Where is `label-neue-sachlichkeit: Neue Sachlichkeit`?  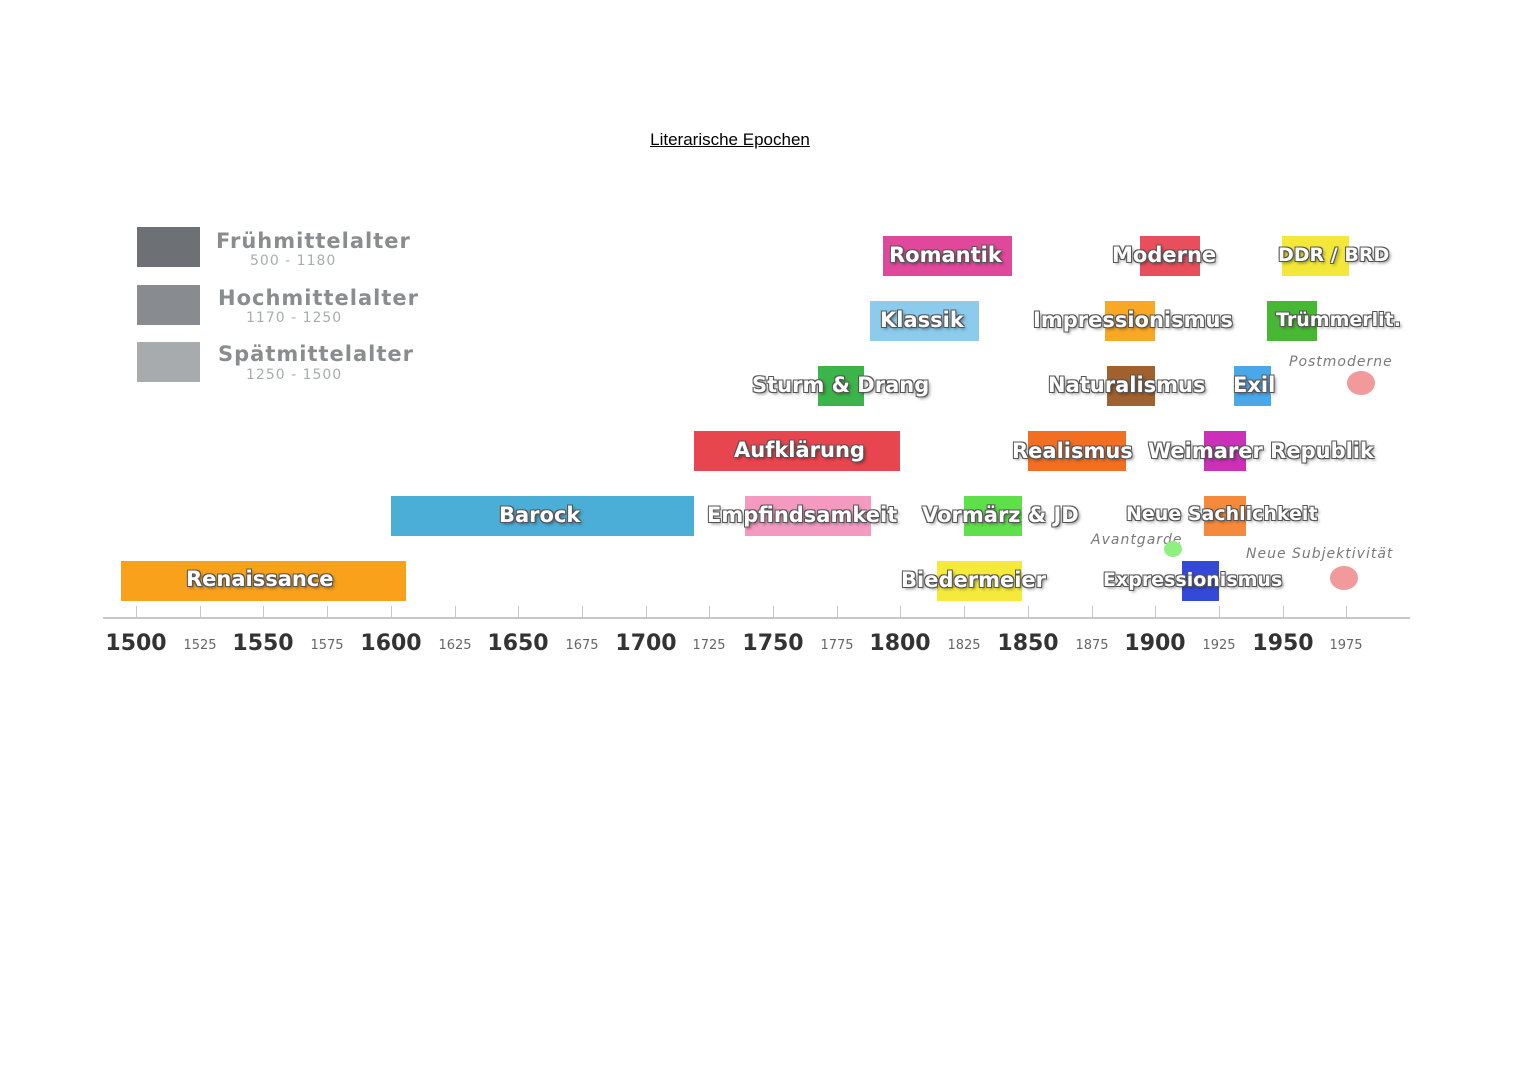 label-neue-sachlichkeit: Neue Sachlichkeit is located at coordinates (1222, 514).